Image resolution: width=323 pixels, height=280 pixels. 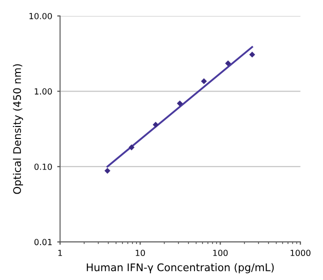 I want to click on y-tick-label: 1.00, so click(x=43, y=91).